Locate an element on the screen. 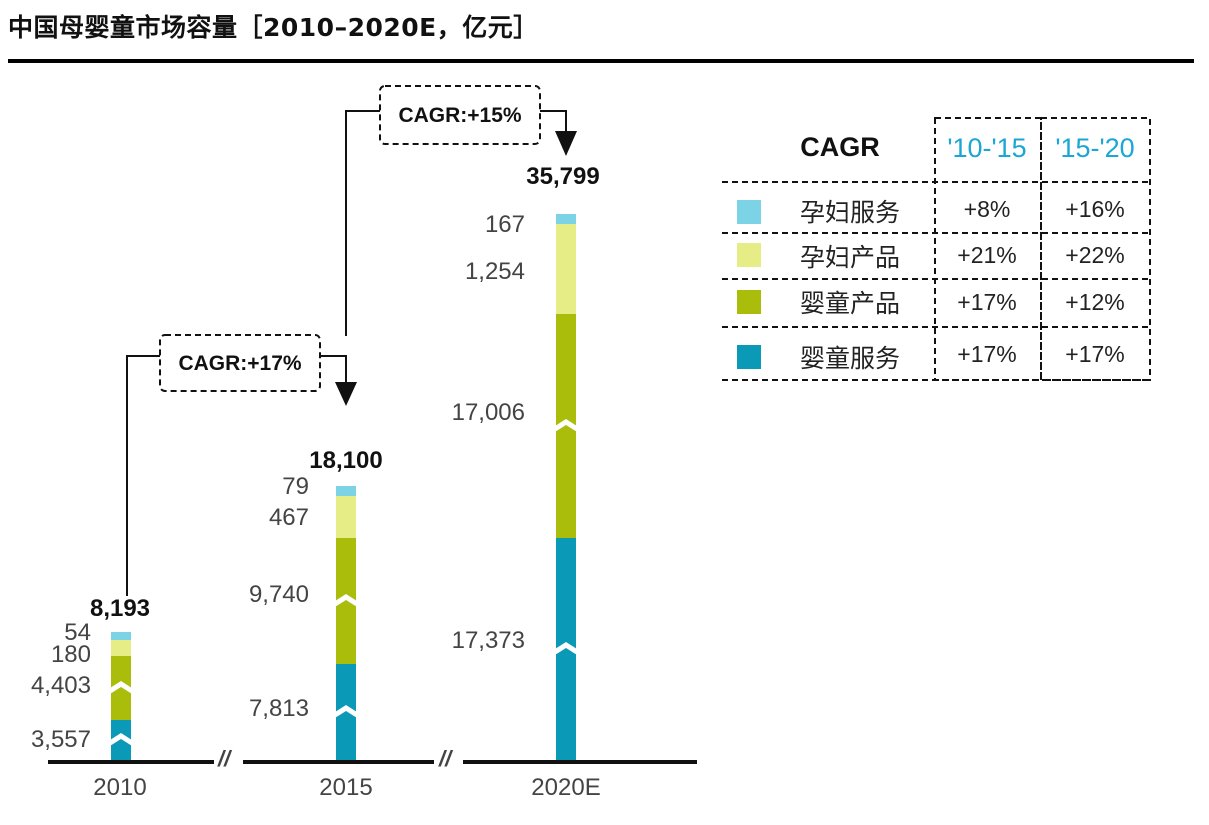  axis-break-mark-2020e-baby-products is located at coordinates (566, 425).